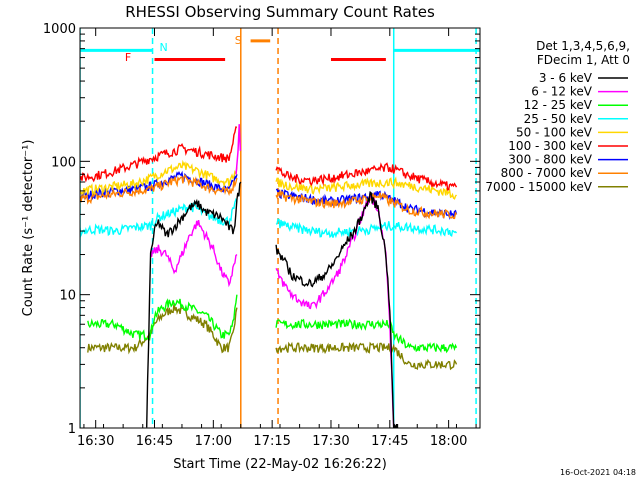 The height and width of the screenshot is (480, 640). What do you see at coordinates (164, 47) in the screenshot?
I see `annotation-n: N` at bounding box center [164, 47].